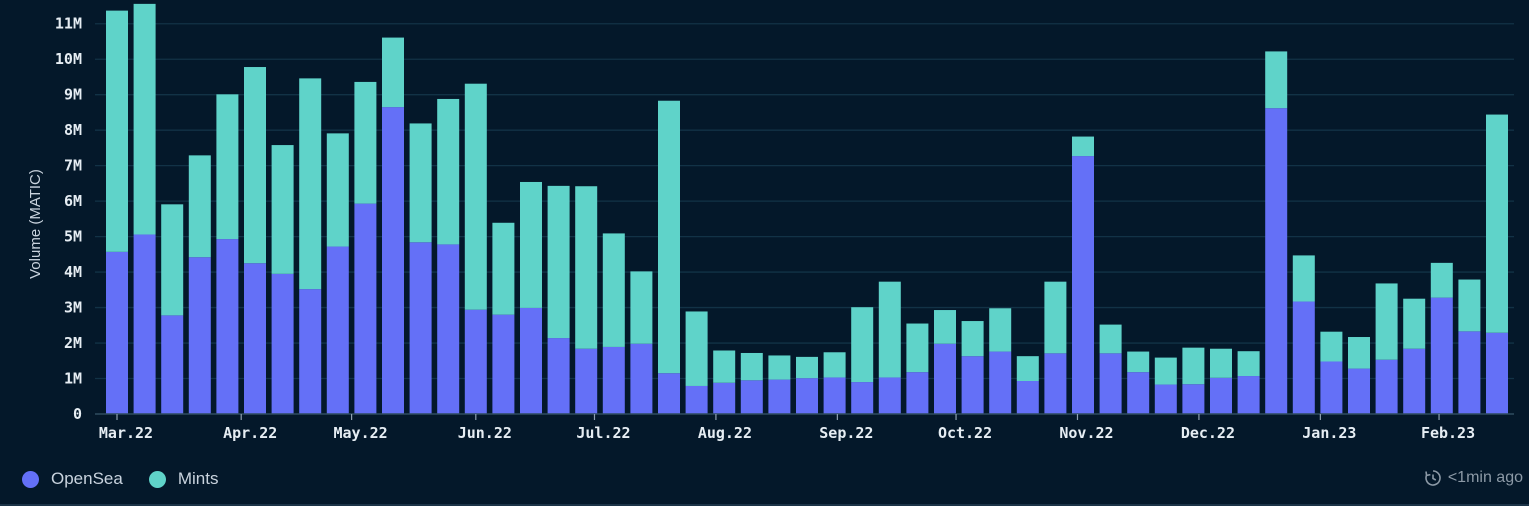  What do you see at coordinates (77, 414) in the screenshot?
I see `y-tick-label: 0` at bounding box center [77, 414].